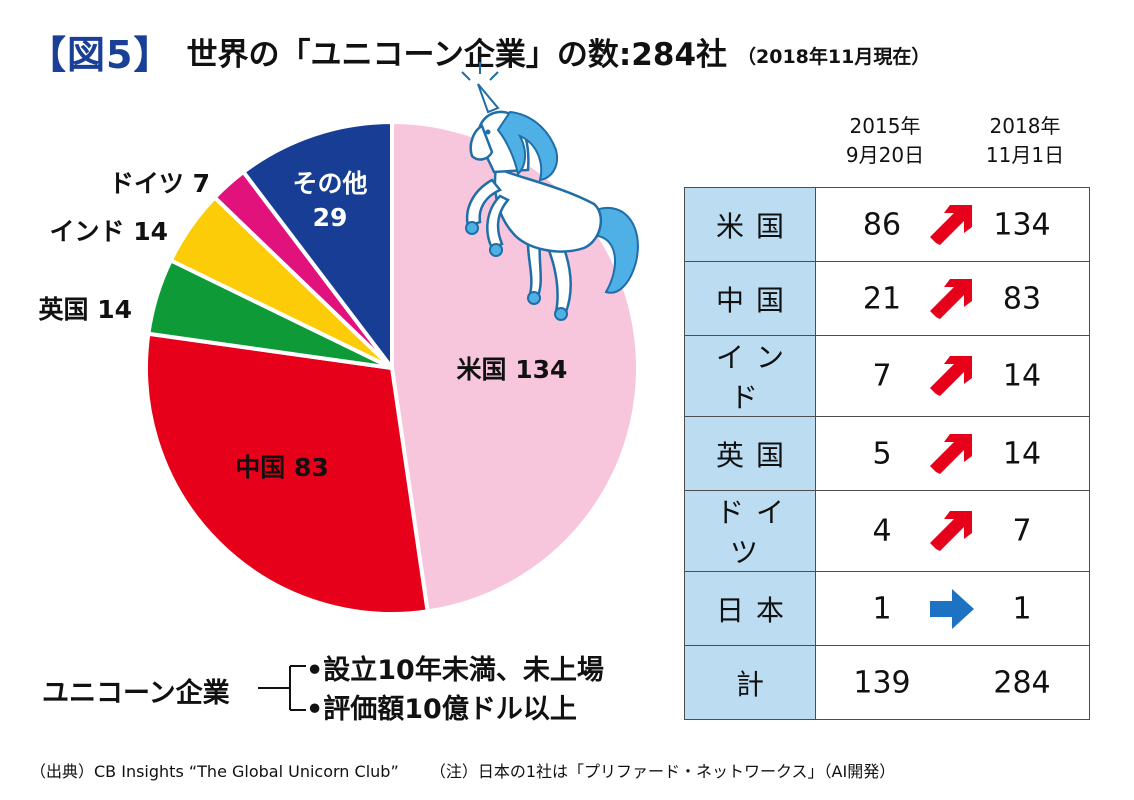 This screenshot has height=800, width=1134. Describe the element at coordinates (550, 191) in the screenshot. I see `unicorn-icon` at that location.